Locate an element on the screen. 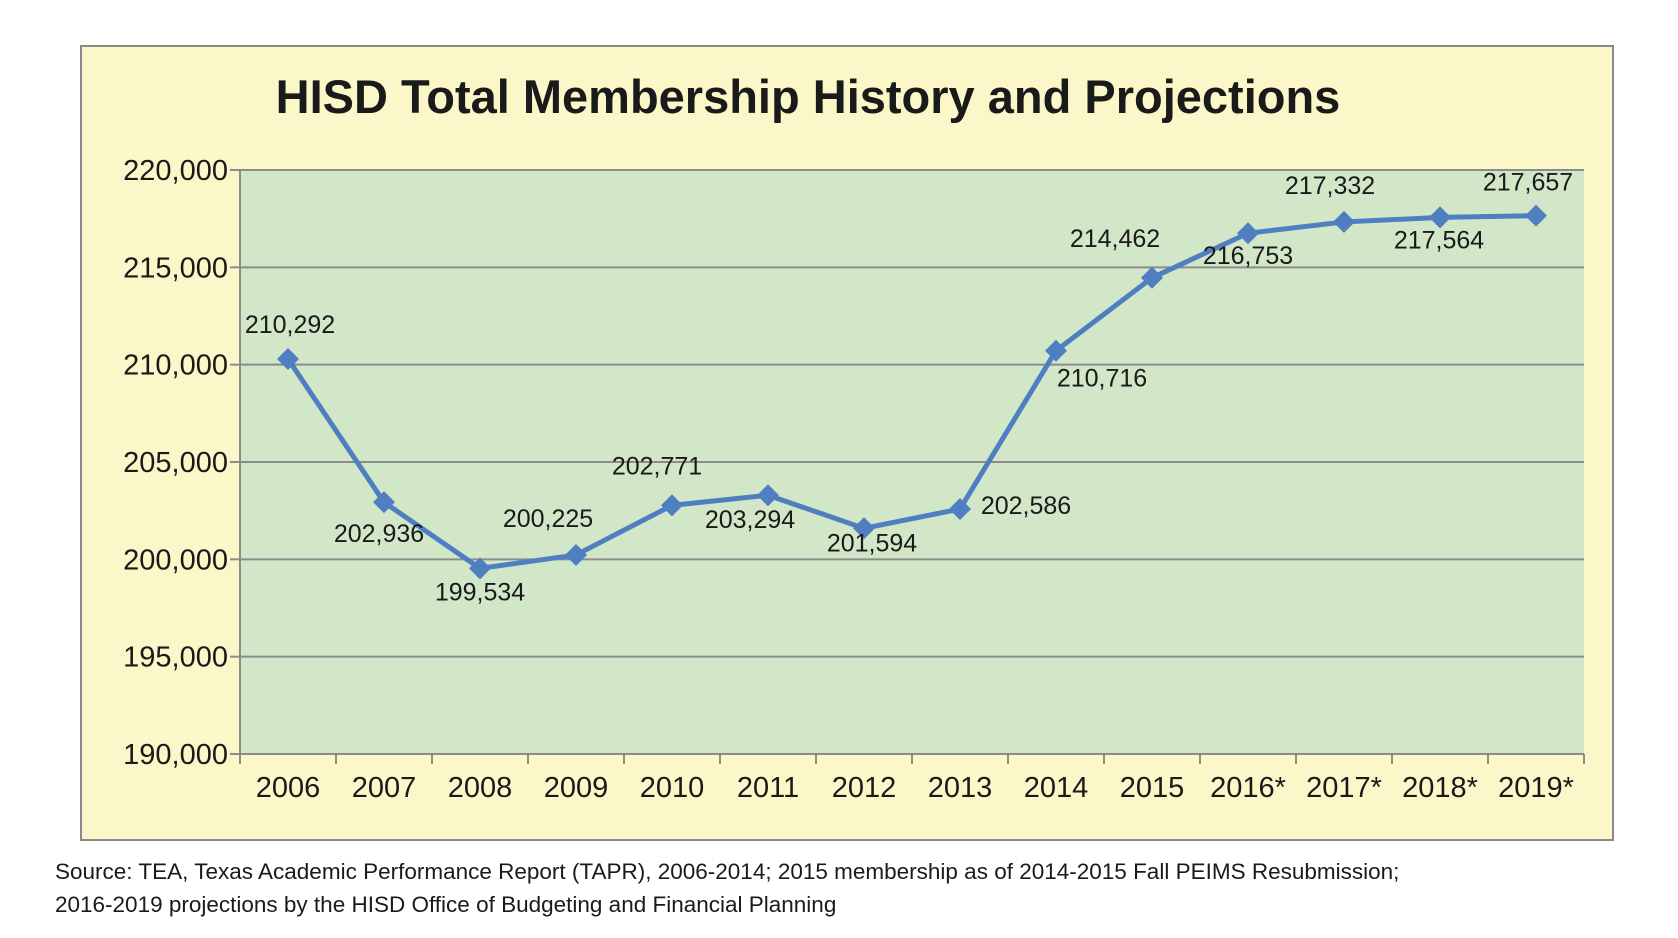 The height and width of the screenshot is (938, 1678). data-label: 214,462 is located at coordinates (1115, 239).